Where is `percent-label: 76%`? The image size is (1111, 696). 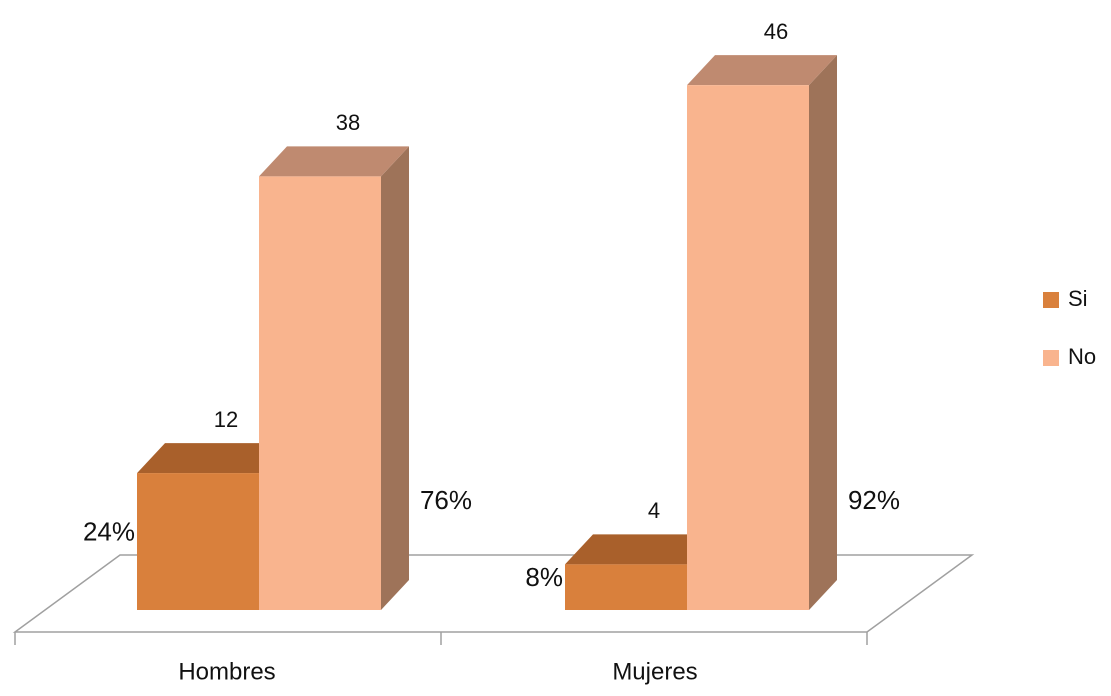 percent-label: 76% is located at coordinates (446, 500).